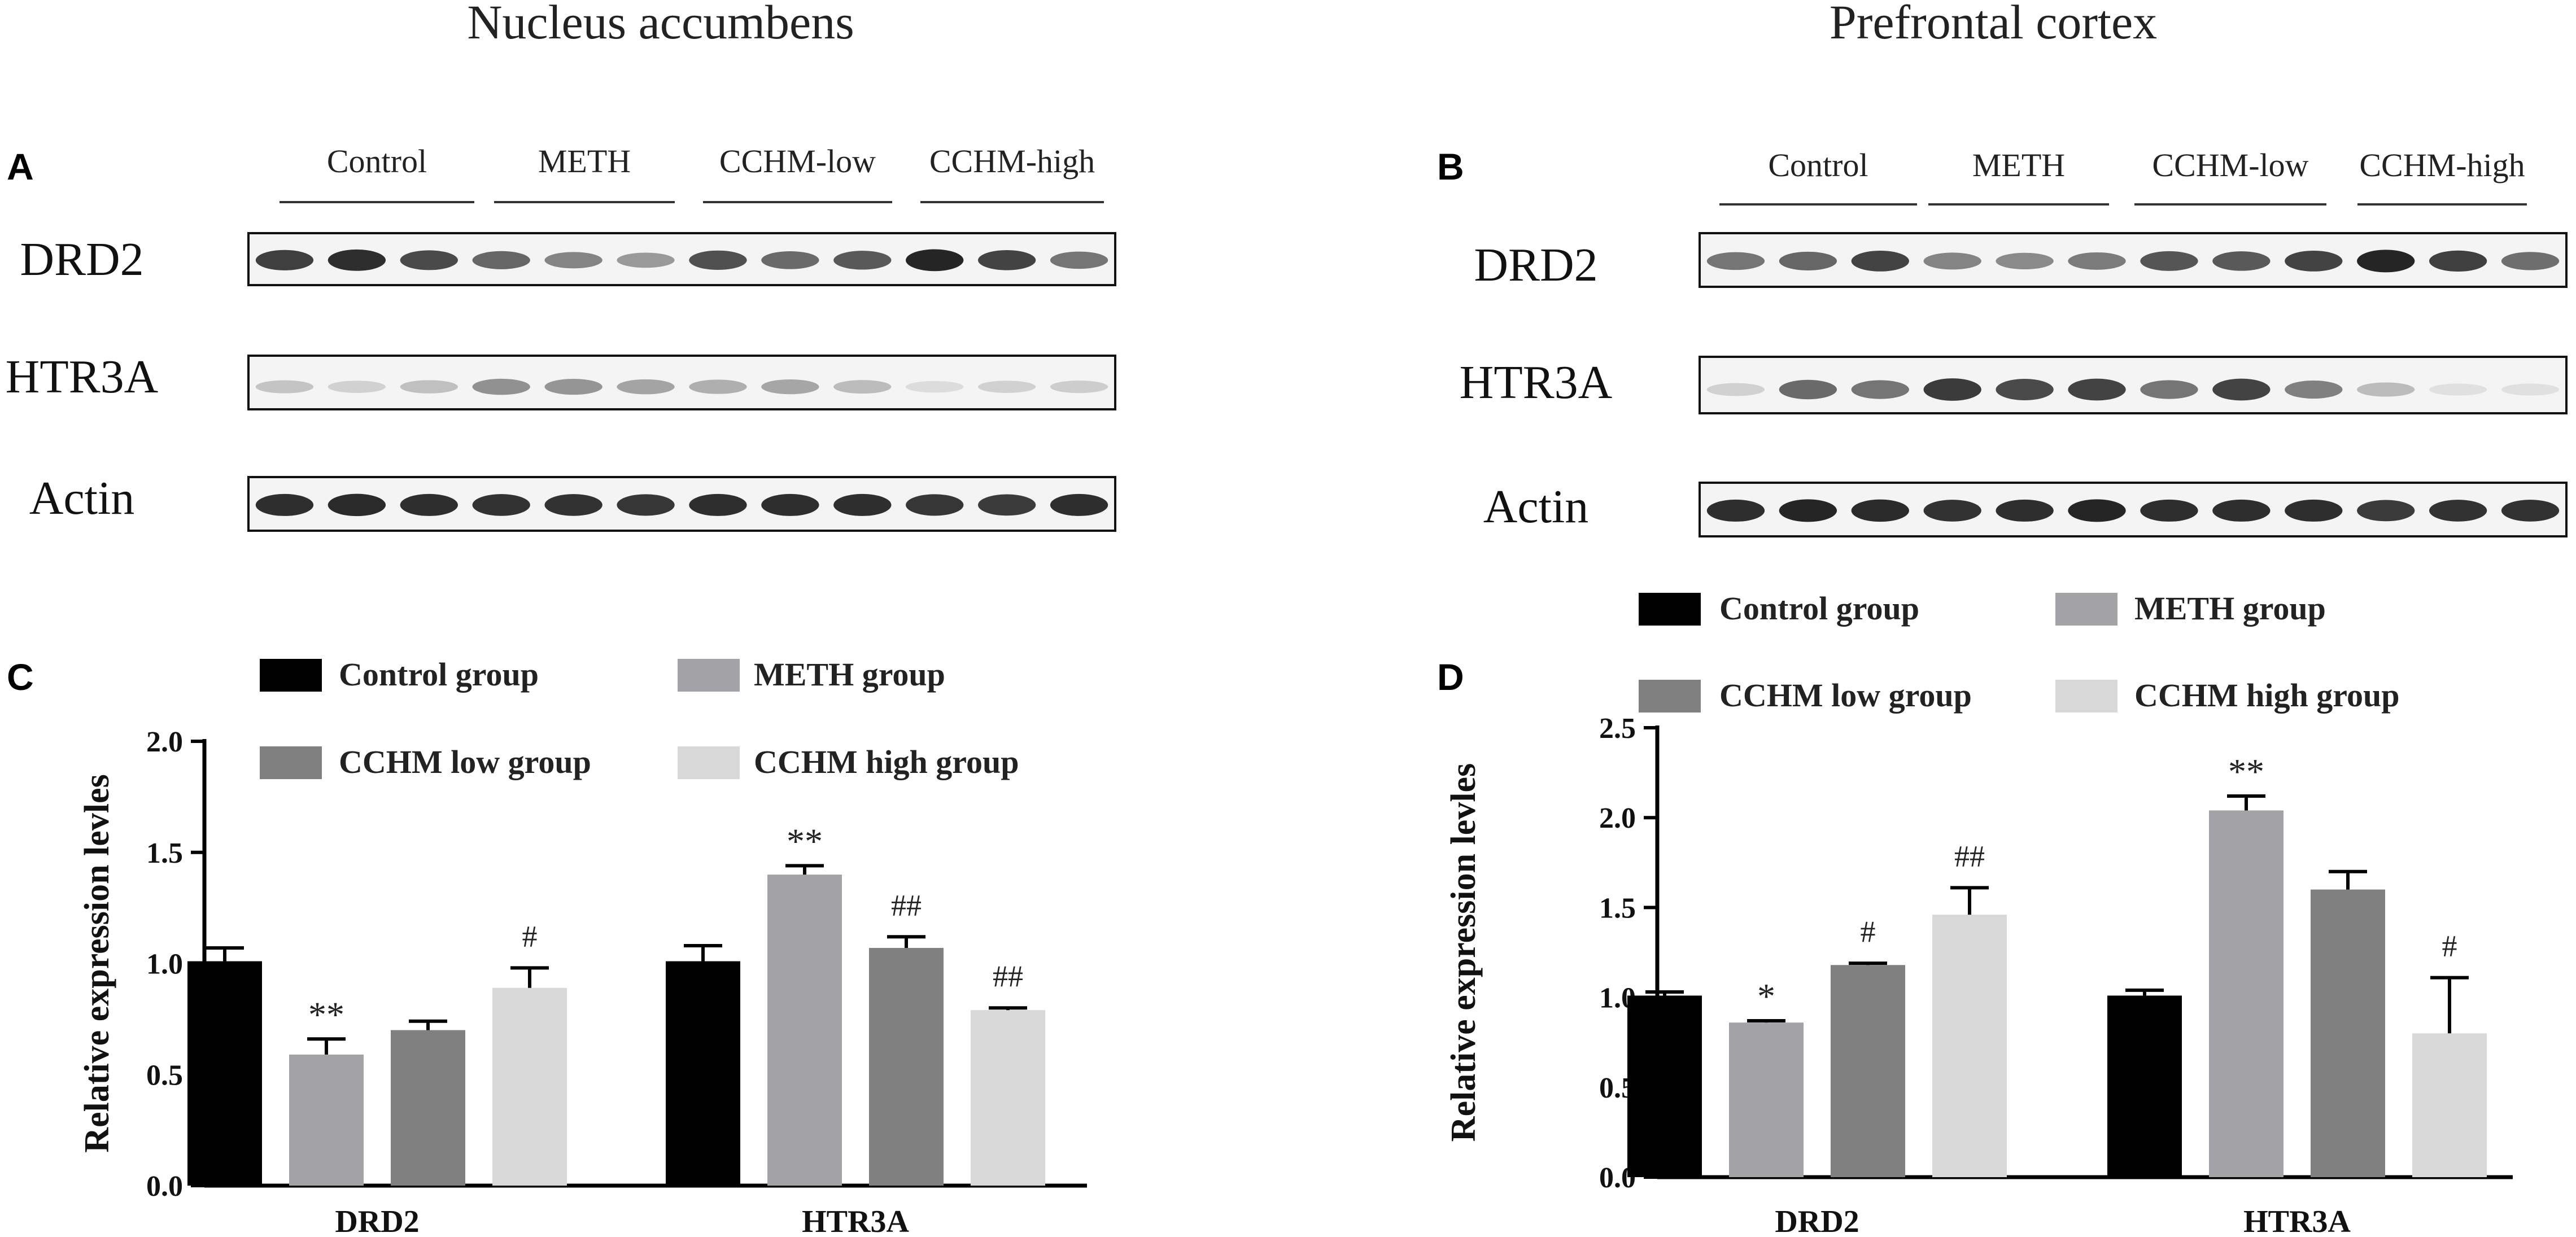 The image size is (2576, 1237). What do you see at coordinates (82, 498) in the screenshot?
I see `blot-row-label-a-actin: Actin` at bounding box center [82, 498].